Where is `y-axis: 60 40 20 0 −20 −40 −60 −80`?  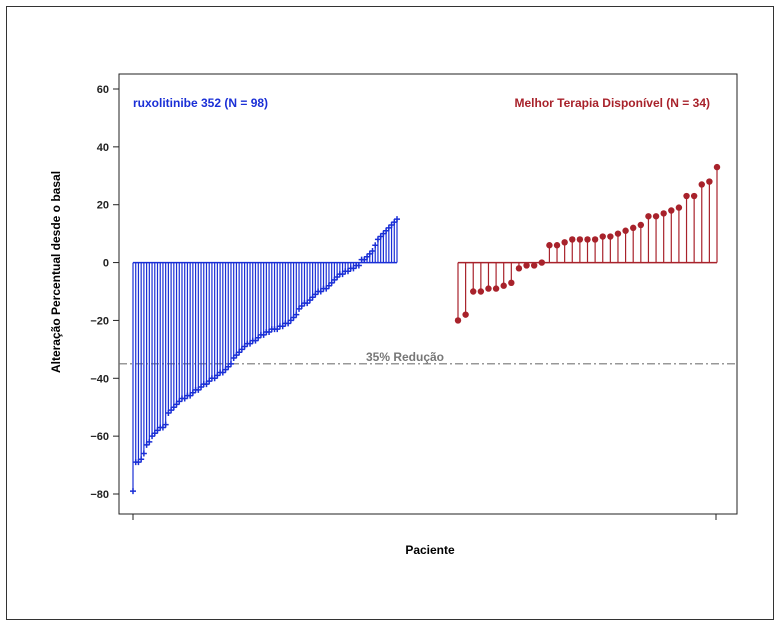
y-axis: 60 40 20 0 −20 −40 −60 −80 is located at coordinates (104, 292).